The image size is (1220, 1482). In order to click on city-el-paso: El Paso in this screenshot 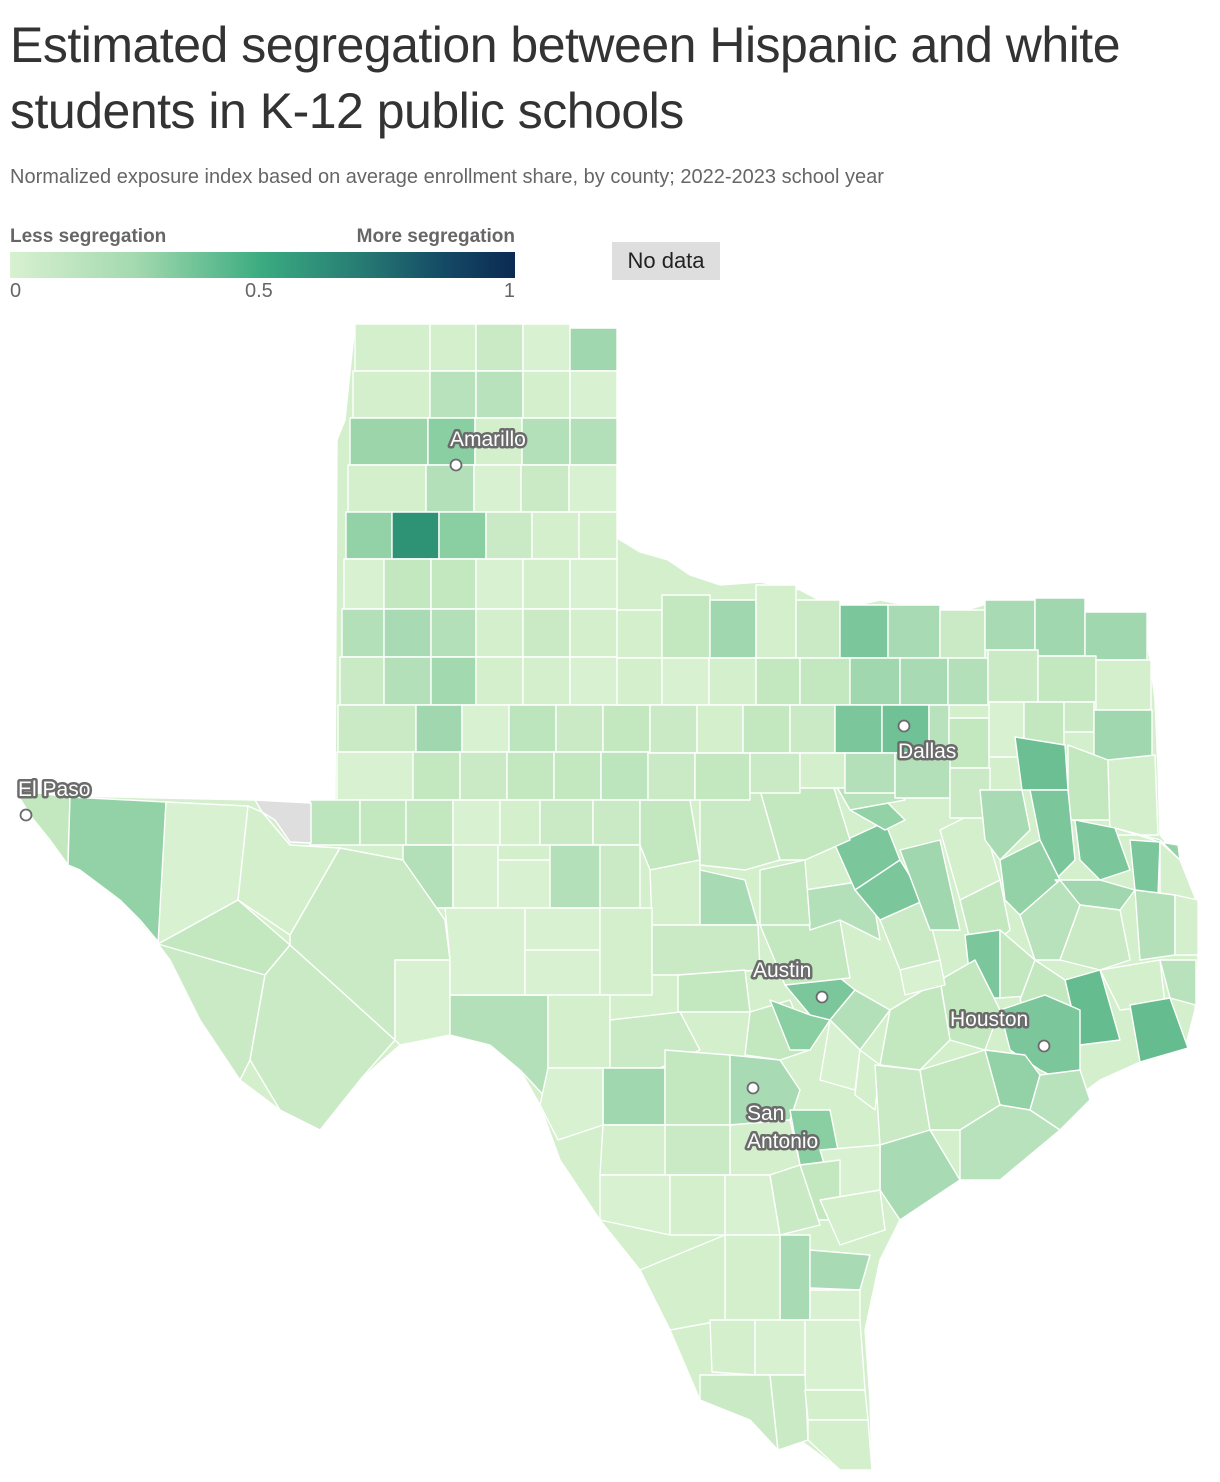, I will do `click(54, 799)`.